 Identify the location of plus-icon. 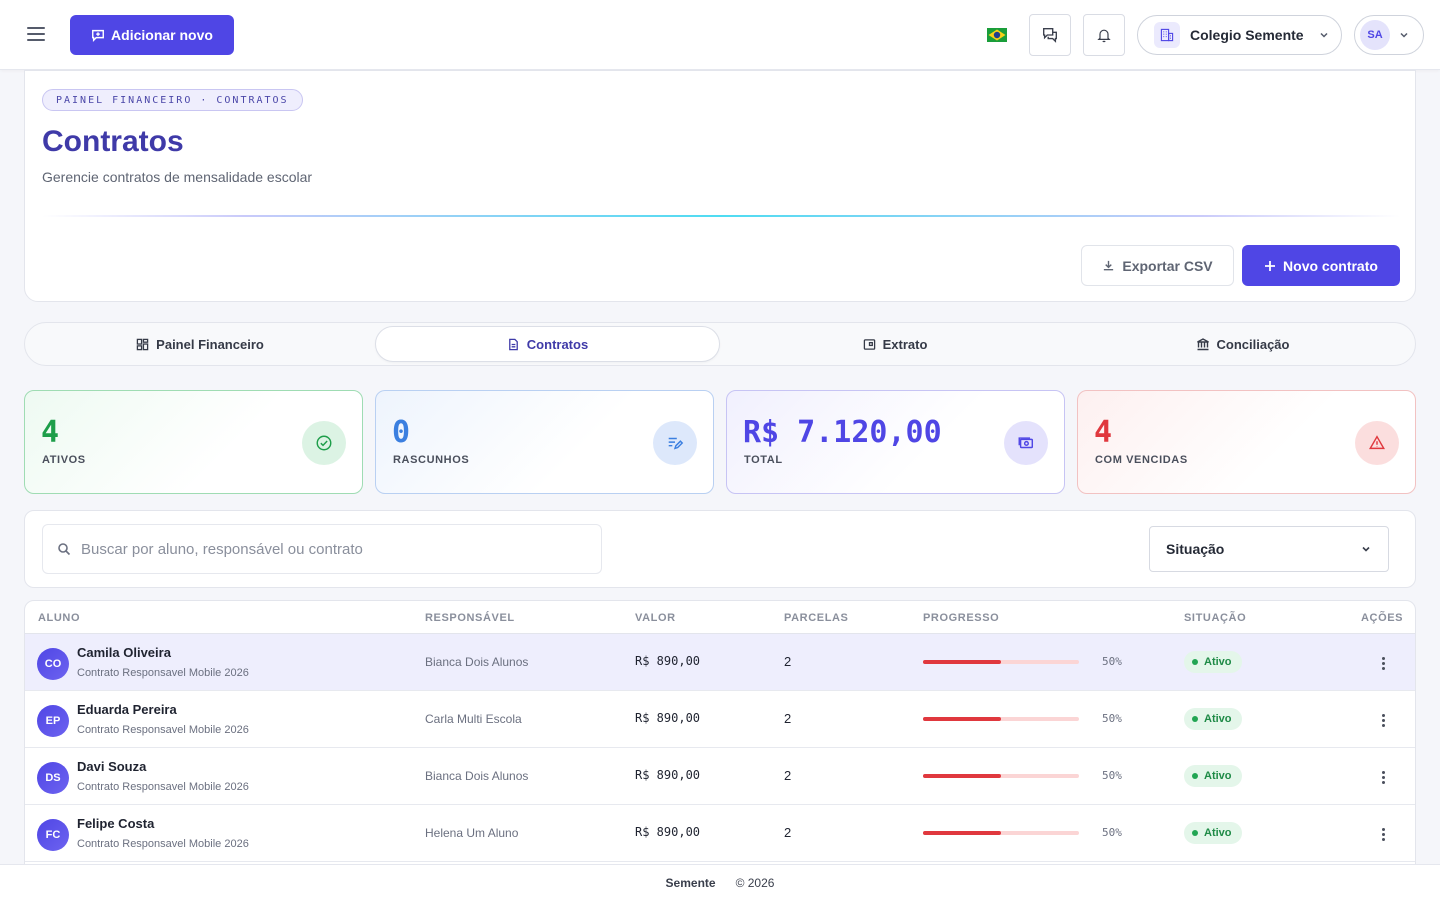
(1270, 265).